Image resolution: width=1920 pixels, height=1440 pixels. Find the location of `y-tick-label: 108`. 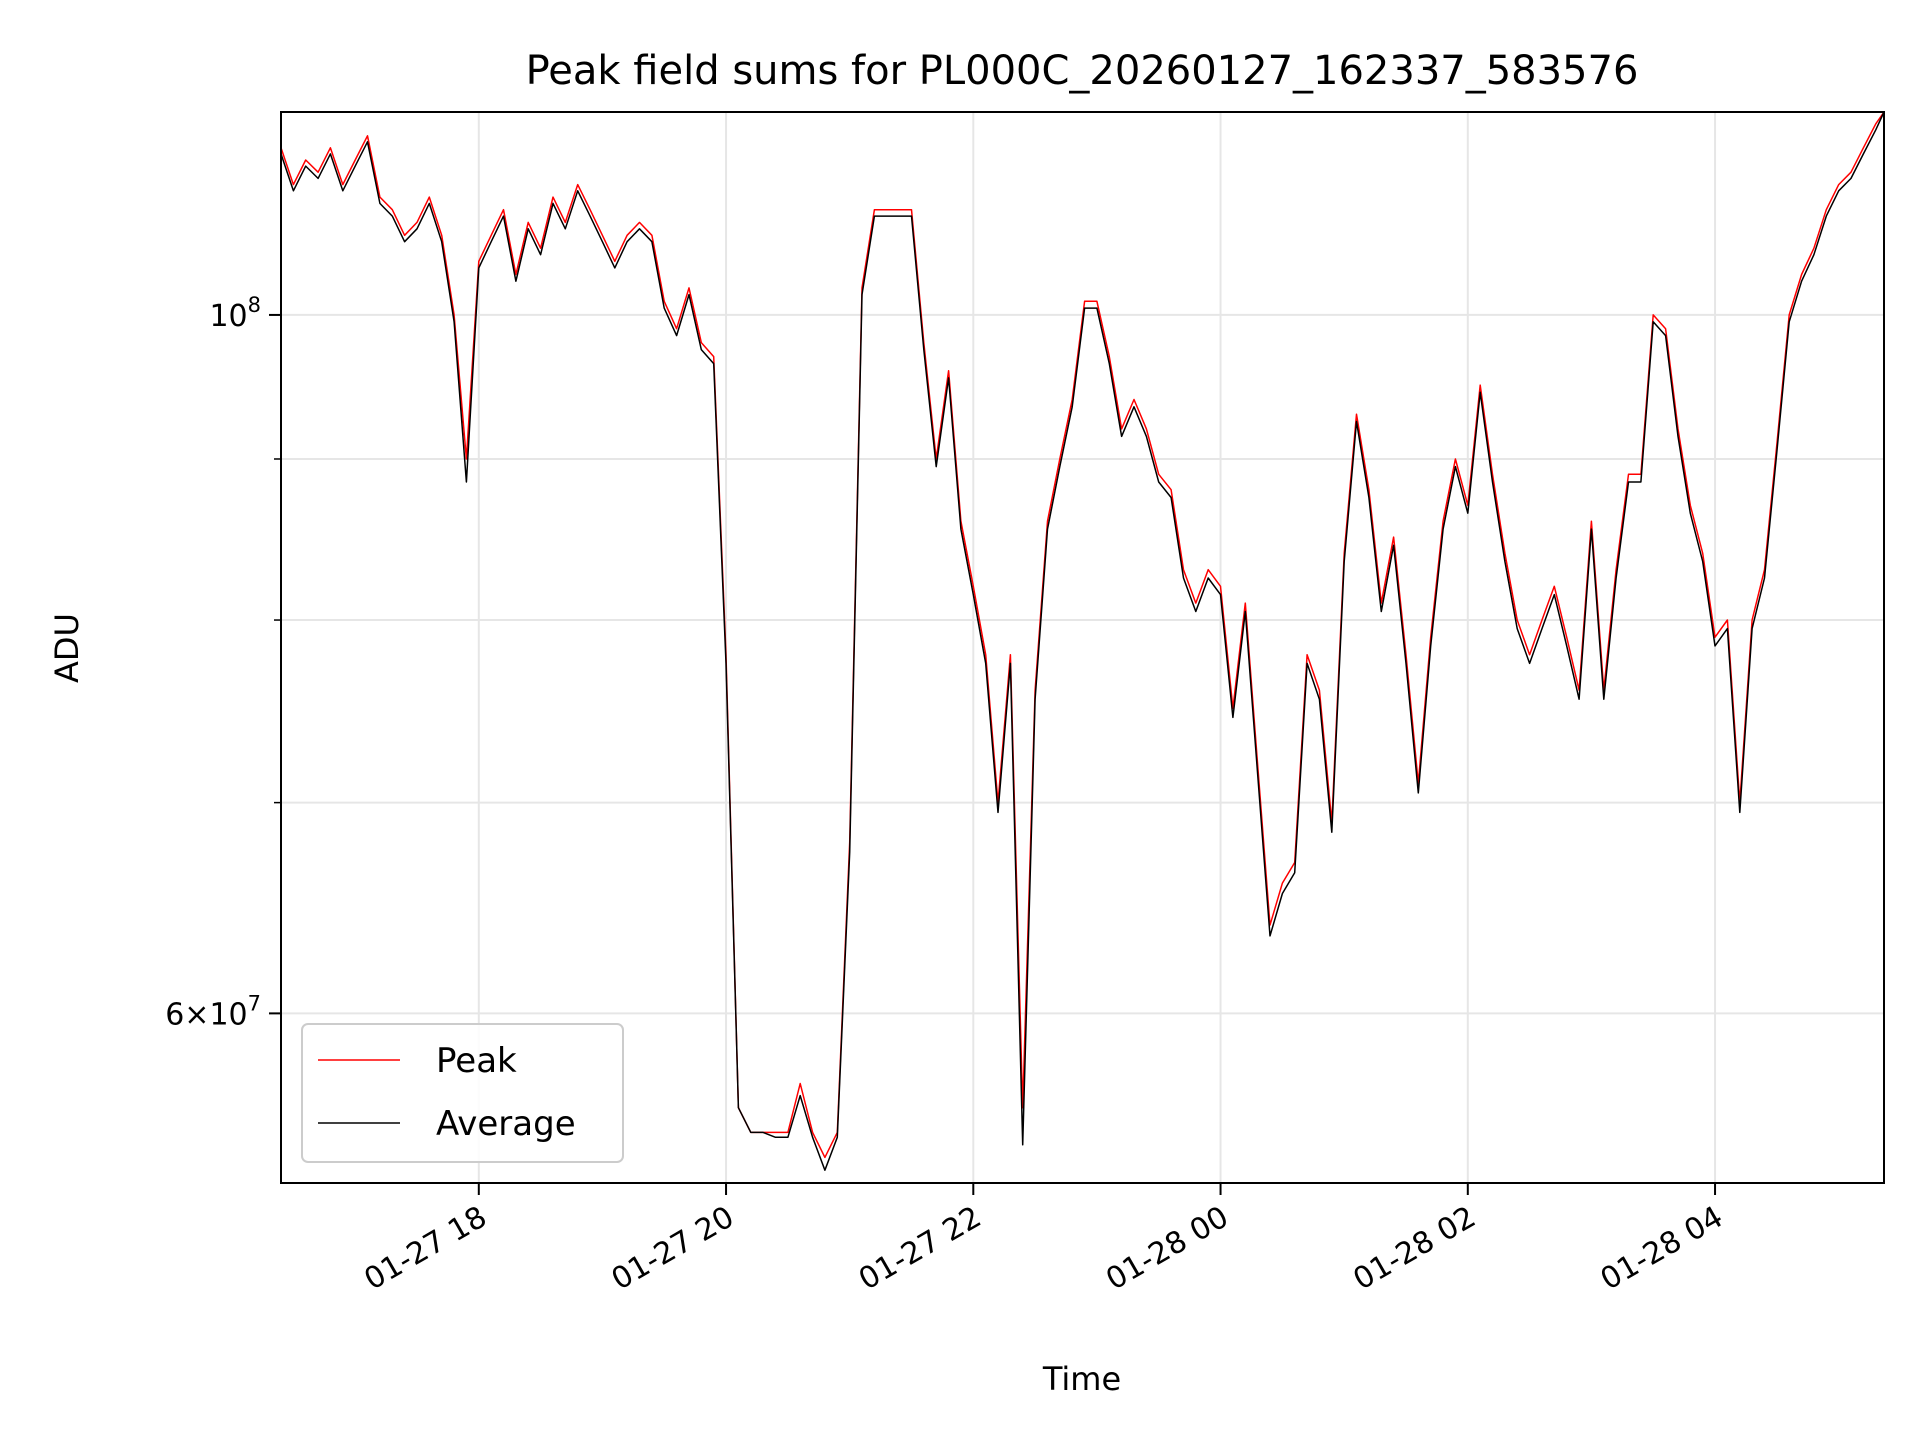

y-tick-label: 108 is located at coordinates (235, 313).